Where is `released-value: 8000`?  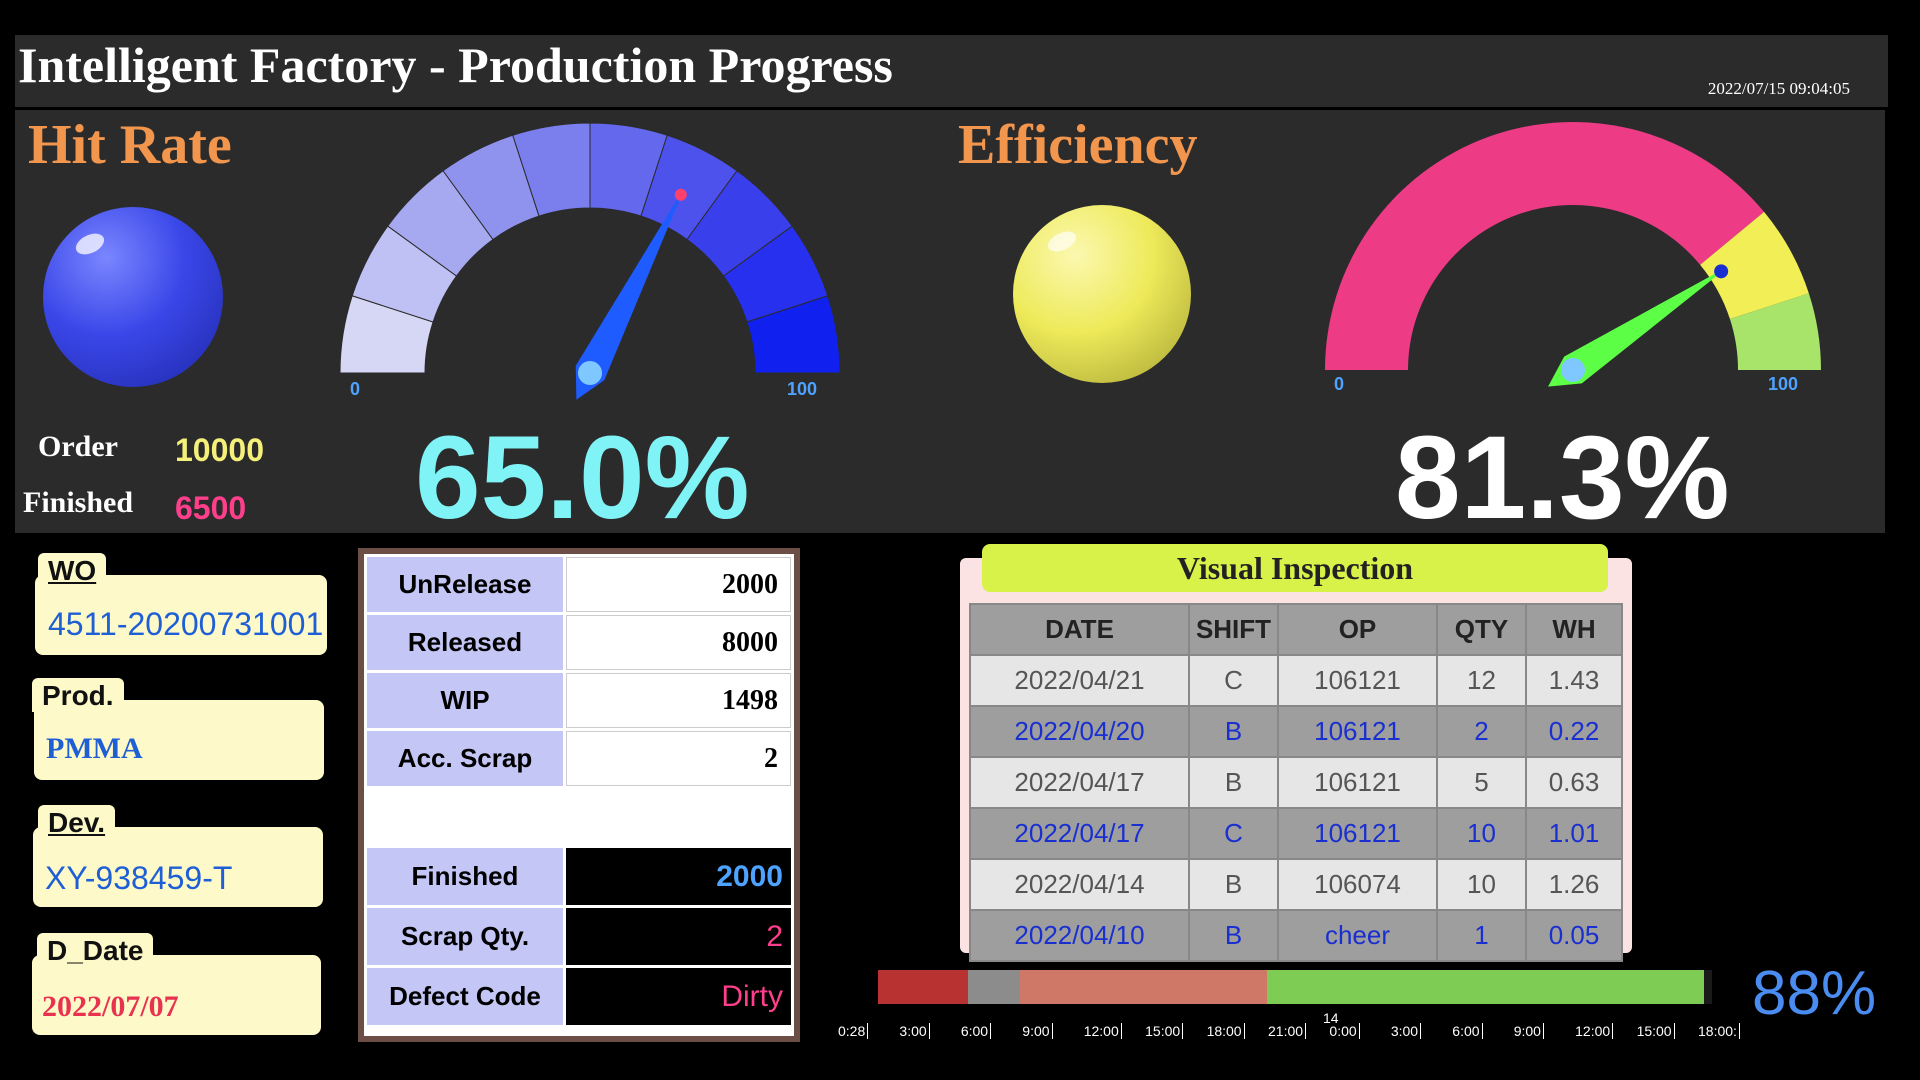
released-value: 8000 is located at coordinates (678, 642).